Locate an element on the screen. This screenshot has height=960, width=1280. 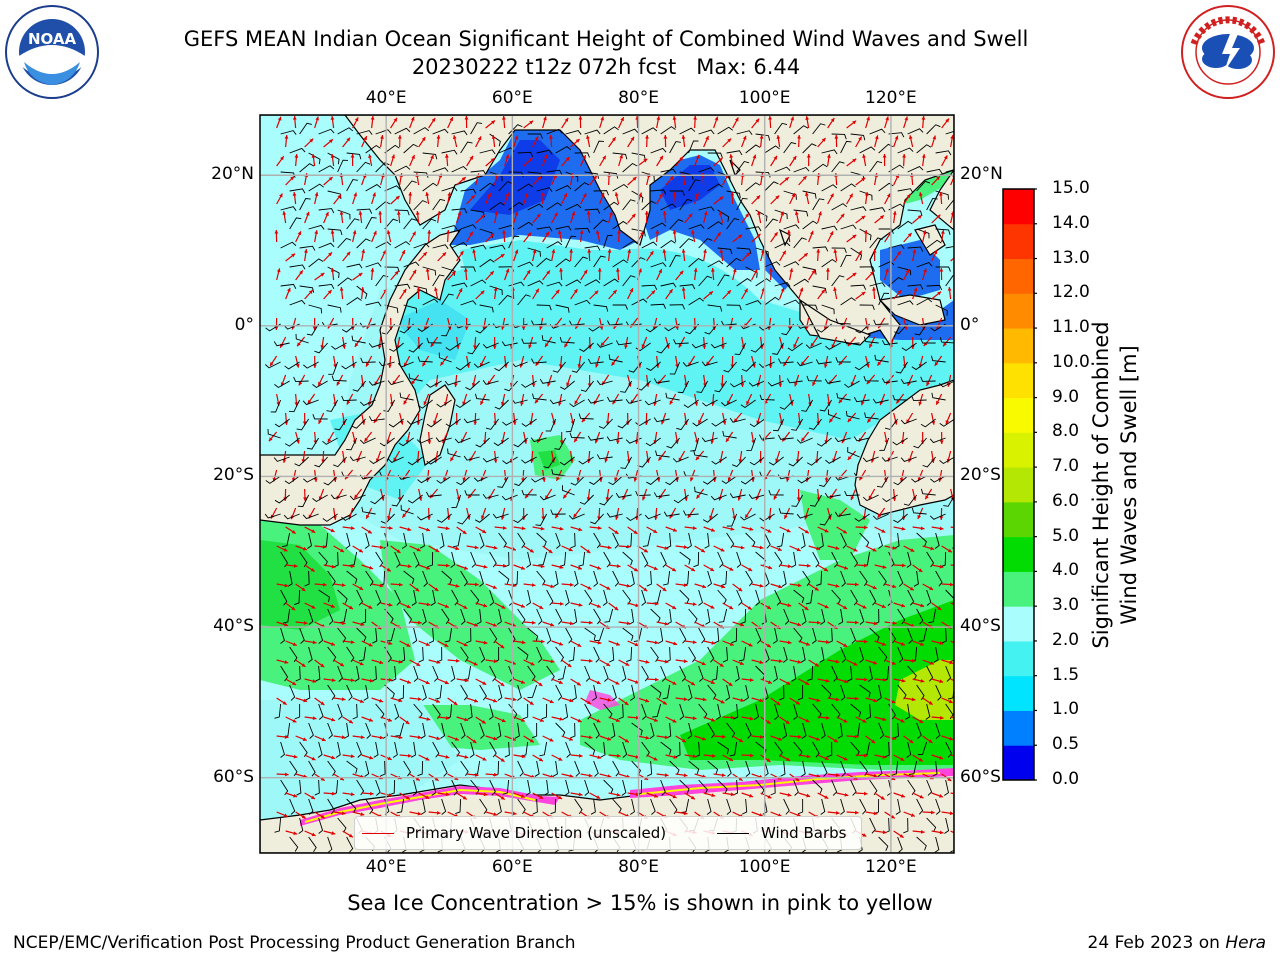
lon-tick-top: 120°E is located at coordinates (891, 98).